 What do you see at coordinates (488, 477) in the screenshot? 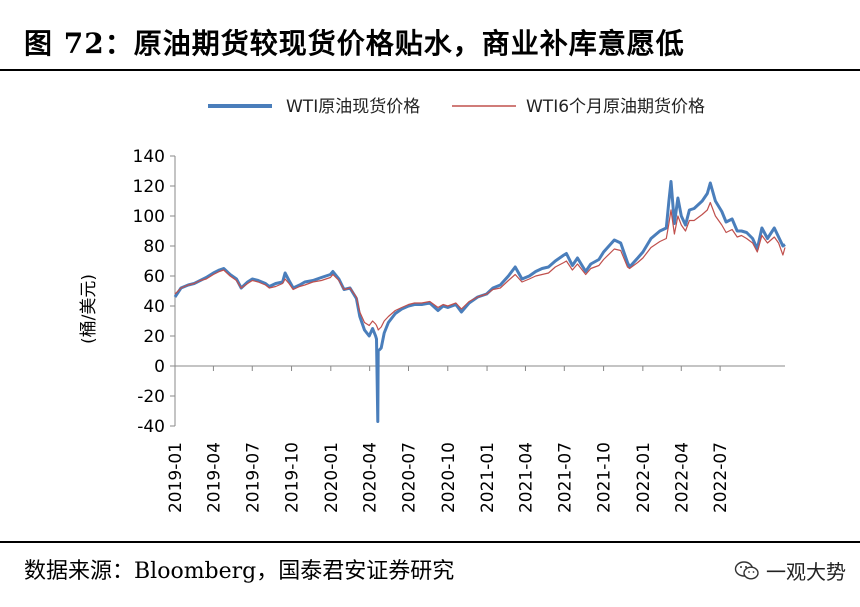
I see `x-tick-label: 2021-01` at bounding box center [488, 477].